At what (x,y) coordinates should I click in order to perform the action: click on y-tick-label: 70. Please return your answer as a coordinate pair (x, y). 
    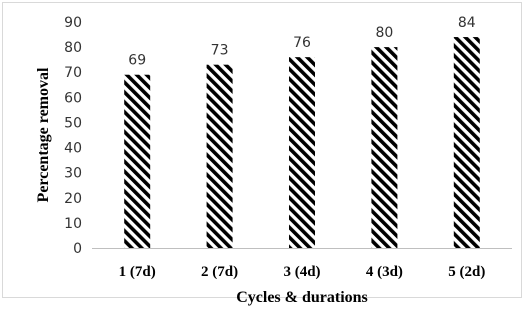
    Looking at the image, I should click on (73, 73).